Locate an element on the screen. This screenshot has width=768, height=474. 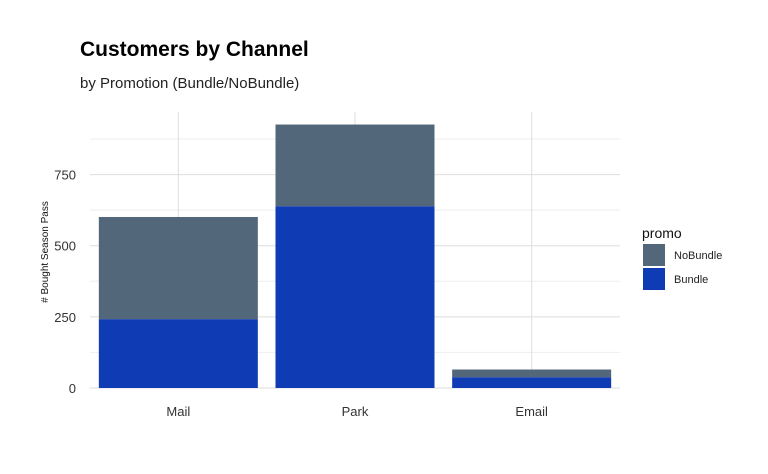
bar-email-bundle is located at coordinates (532, 382).